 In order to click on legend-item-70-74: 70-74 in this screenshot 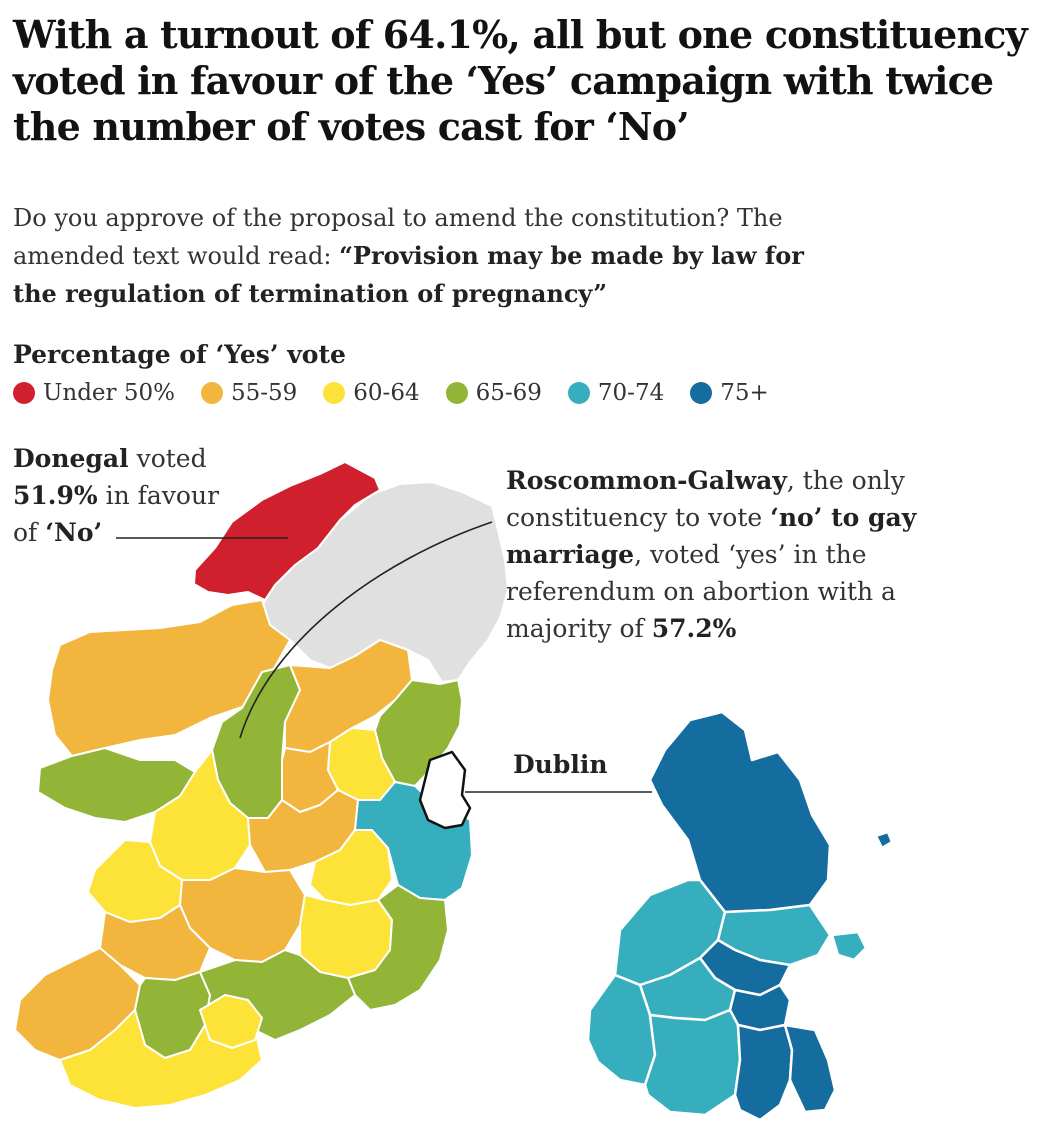, I will do `click(616, 393)`.